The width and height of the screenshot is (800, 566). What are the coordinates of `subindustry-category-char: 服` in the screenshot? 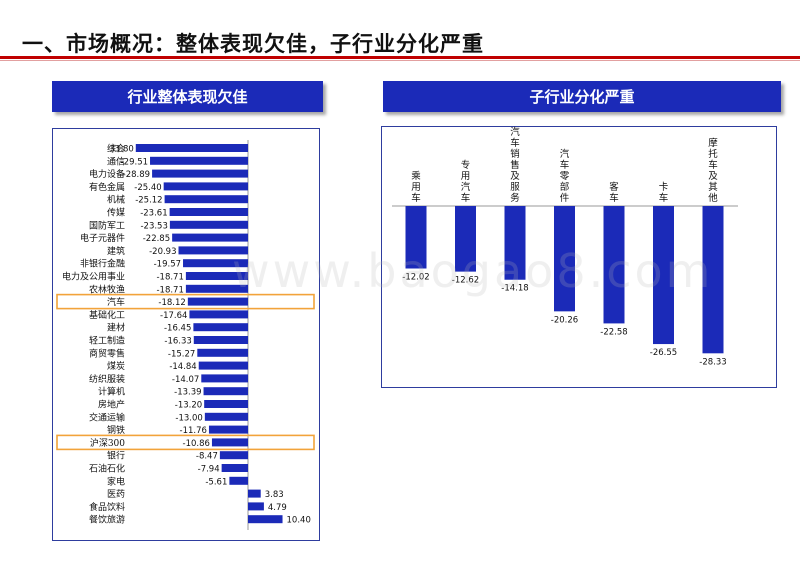 It's located at (515, 187).